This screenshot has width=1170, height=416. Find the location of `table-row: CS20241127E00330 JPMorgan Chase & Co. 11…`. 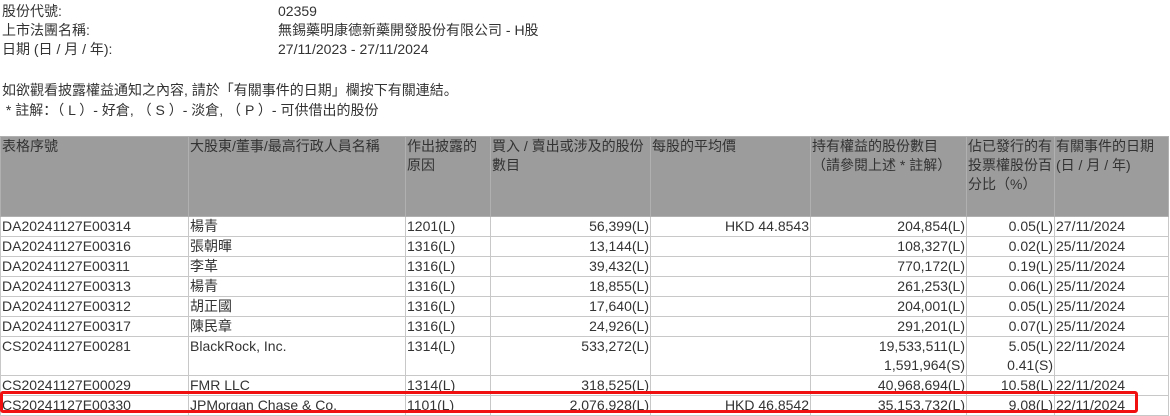

table-row: CS20241127E00330 JPMorgan Chase & Co. 11… is located at coordinates (584, 405).